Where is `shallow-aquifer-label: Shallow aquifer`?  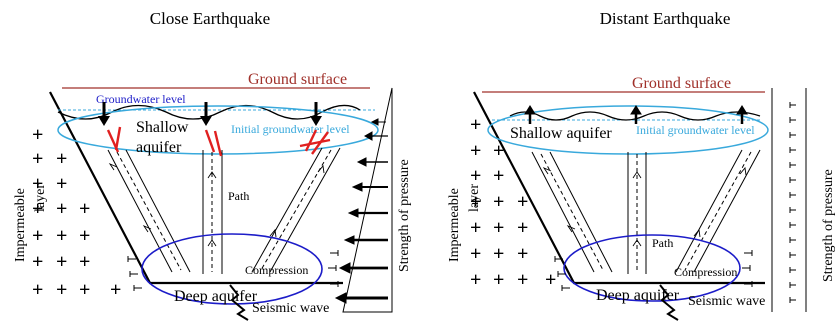 shallow-aquifer-label: Shallow aquifer is located at coordinates (561, 133).